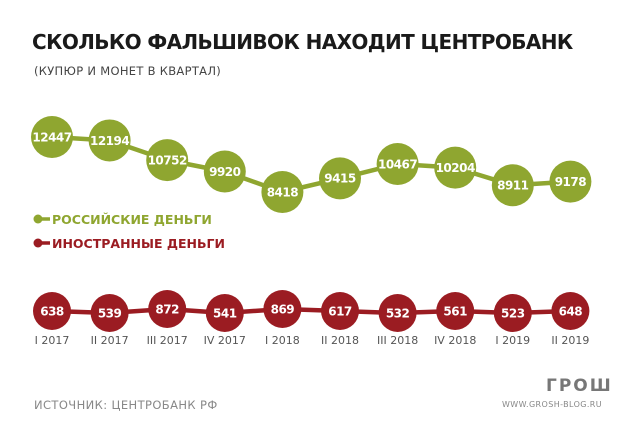  I want to click on foreign-series-data-label: 648, so click(571, 311).